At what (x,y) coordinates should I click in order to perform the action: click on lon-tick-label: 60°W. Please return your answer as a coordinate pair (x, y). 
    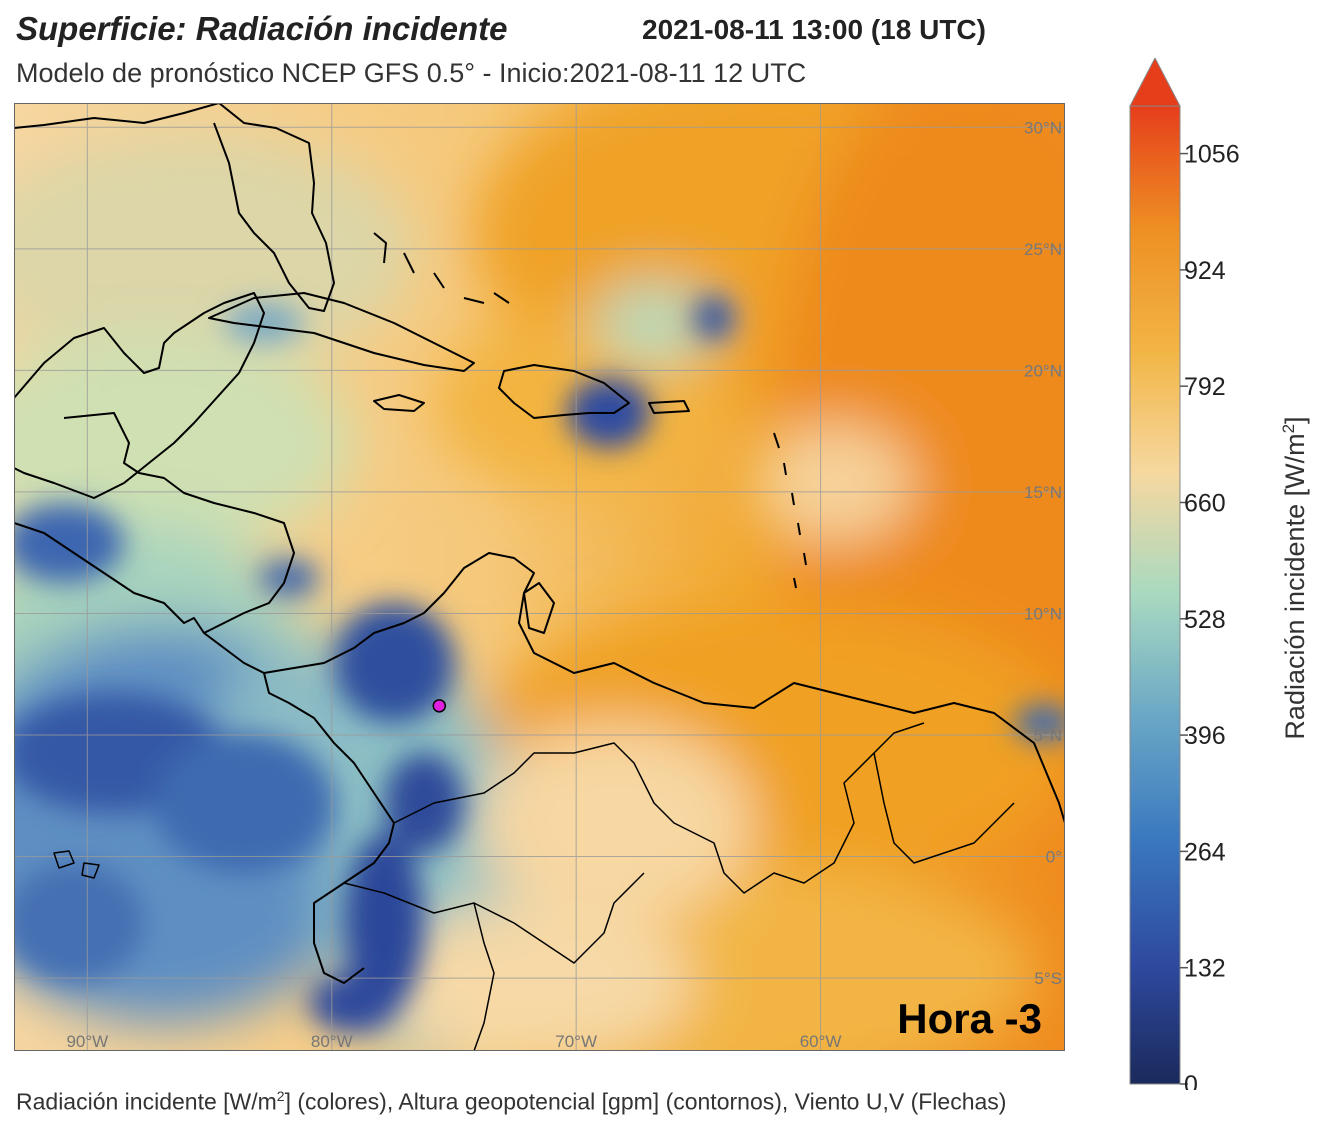
    Looking at the image, I should click on (821, 1041).